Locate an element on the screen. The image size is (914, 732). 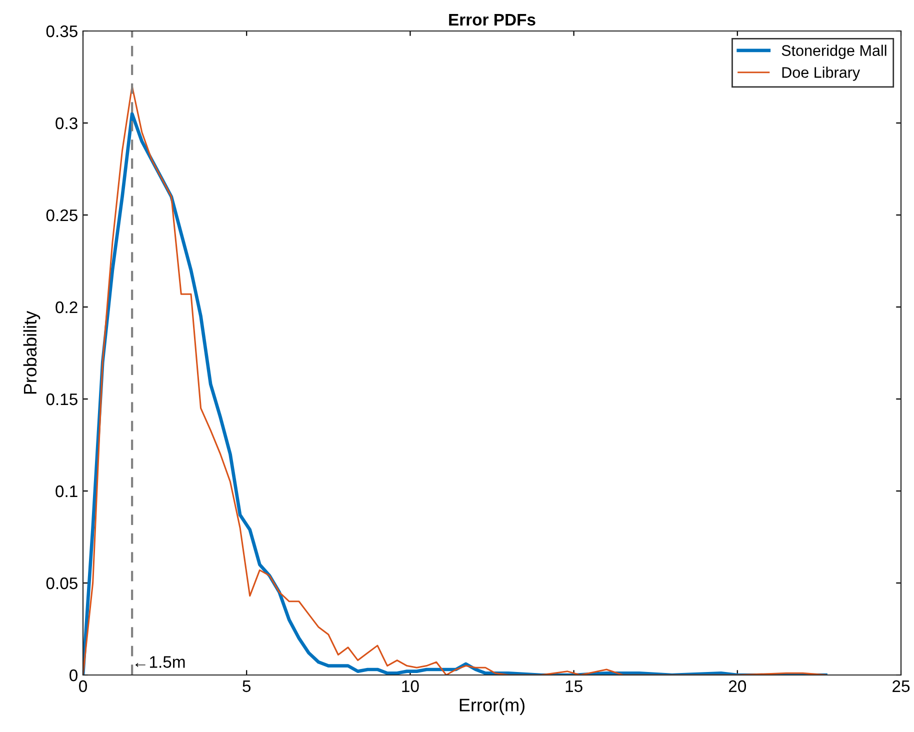
x-tick-label: 0 is located at coordinates (83, 686).